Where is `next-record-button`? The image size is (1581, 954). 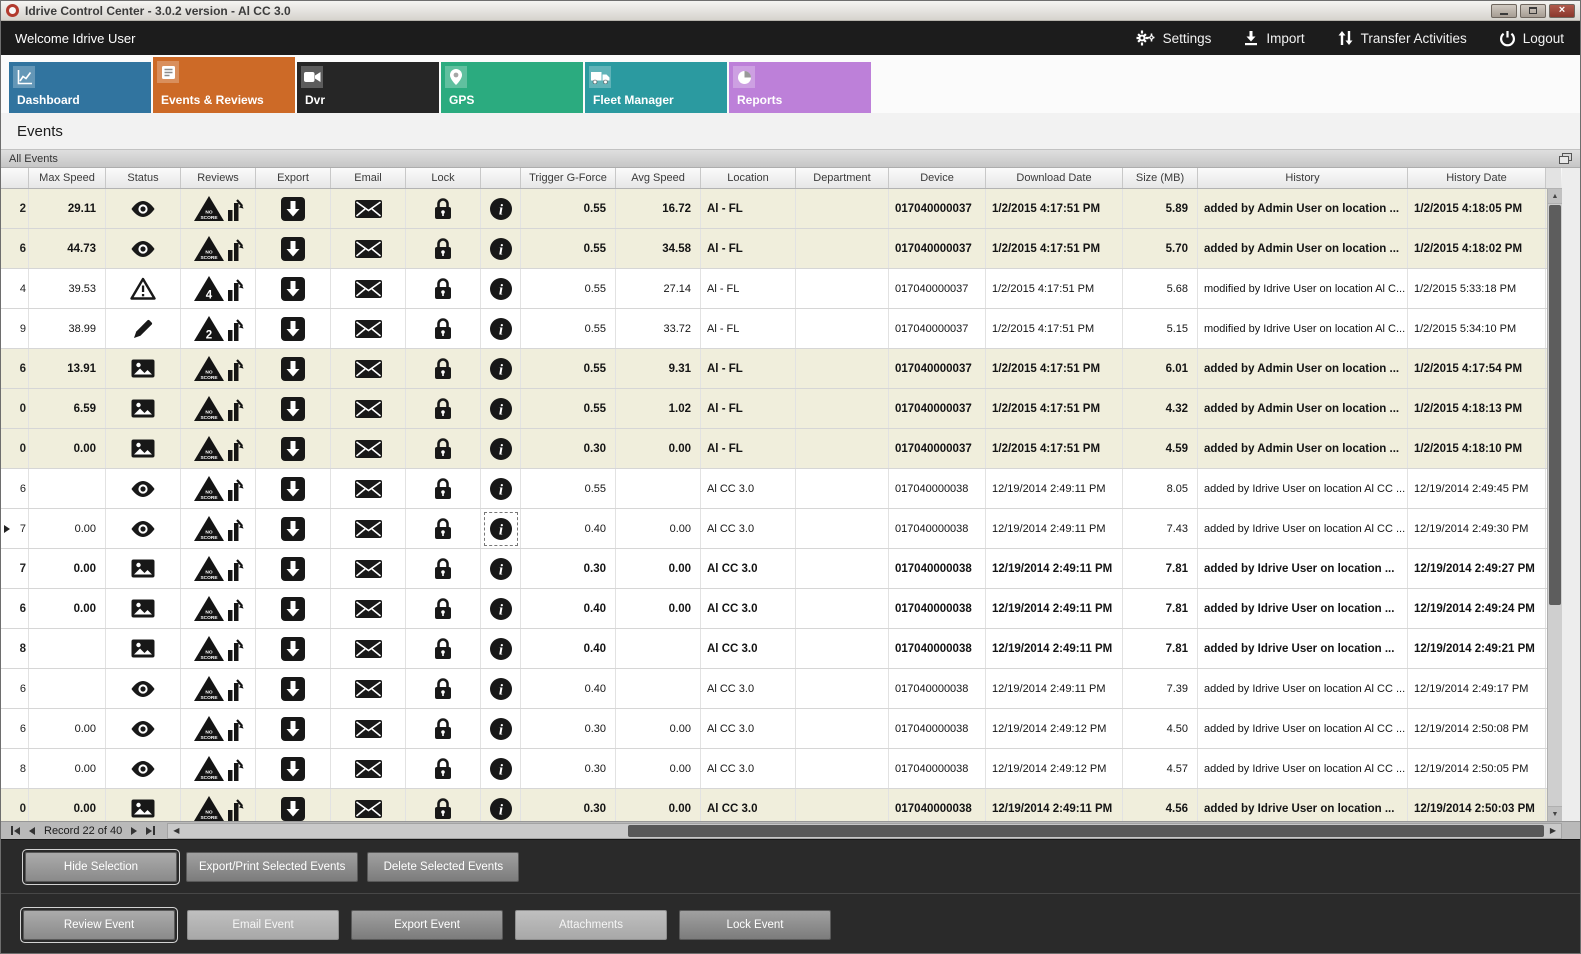
next-record-button is located at coordinates (134, 830).